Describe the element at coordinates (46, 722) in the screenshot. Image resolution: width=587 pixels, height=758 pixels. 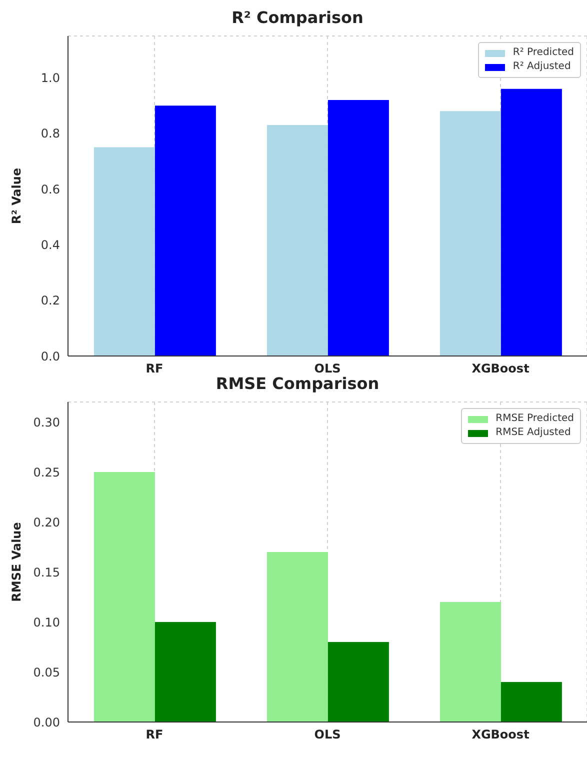
I see `y-tick-label: 0.00` at that location.